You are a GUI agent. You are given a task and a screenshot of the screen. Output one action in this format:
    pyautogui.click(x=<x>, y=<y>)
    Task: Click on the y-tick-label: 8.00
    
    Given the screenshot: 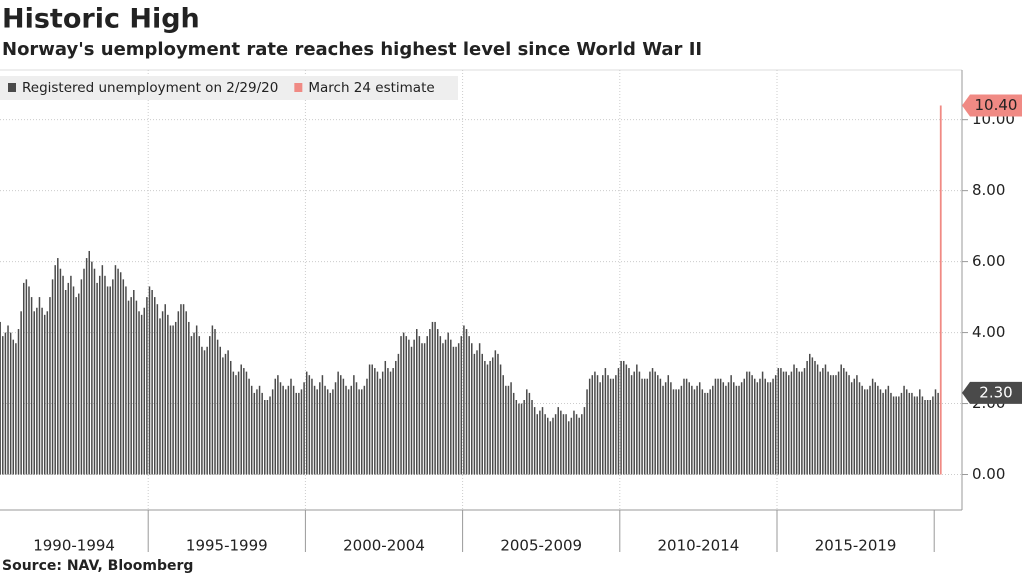 What is the action you would take?
    pyautogui.click(x=988, y=190)
    